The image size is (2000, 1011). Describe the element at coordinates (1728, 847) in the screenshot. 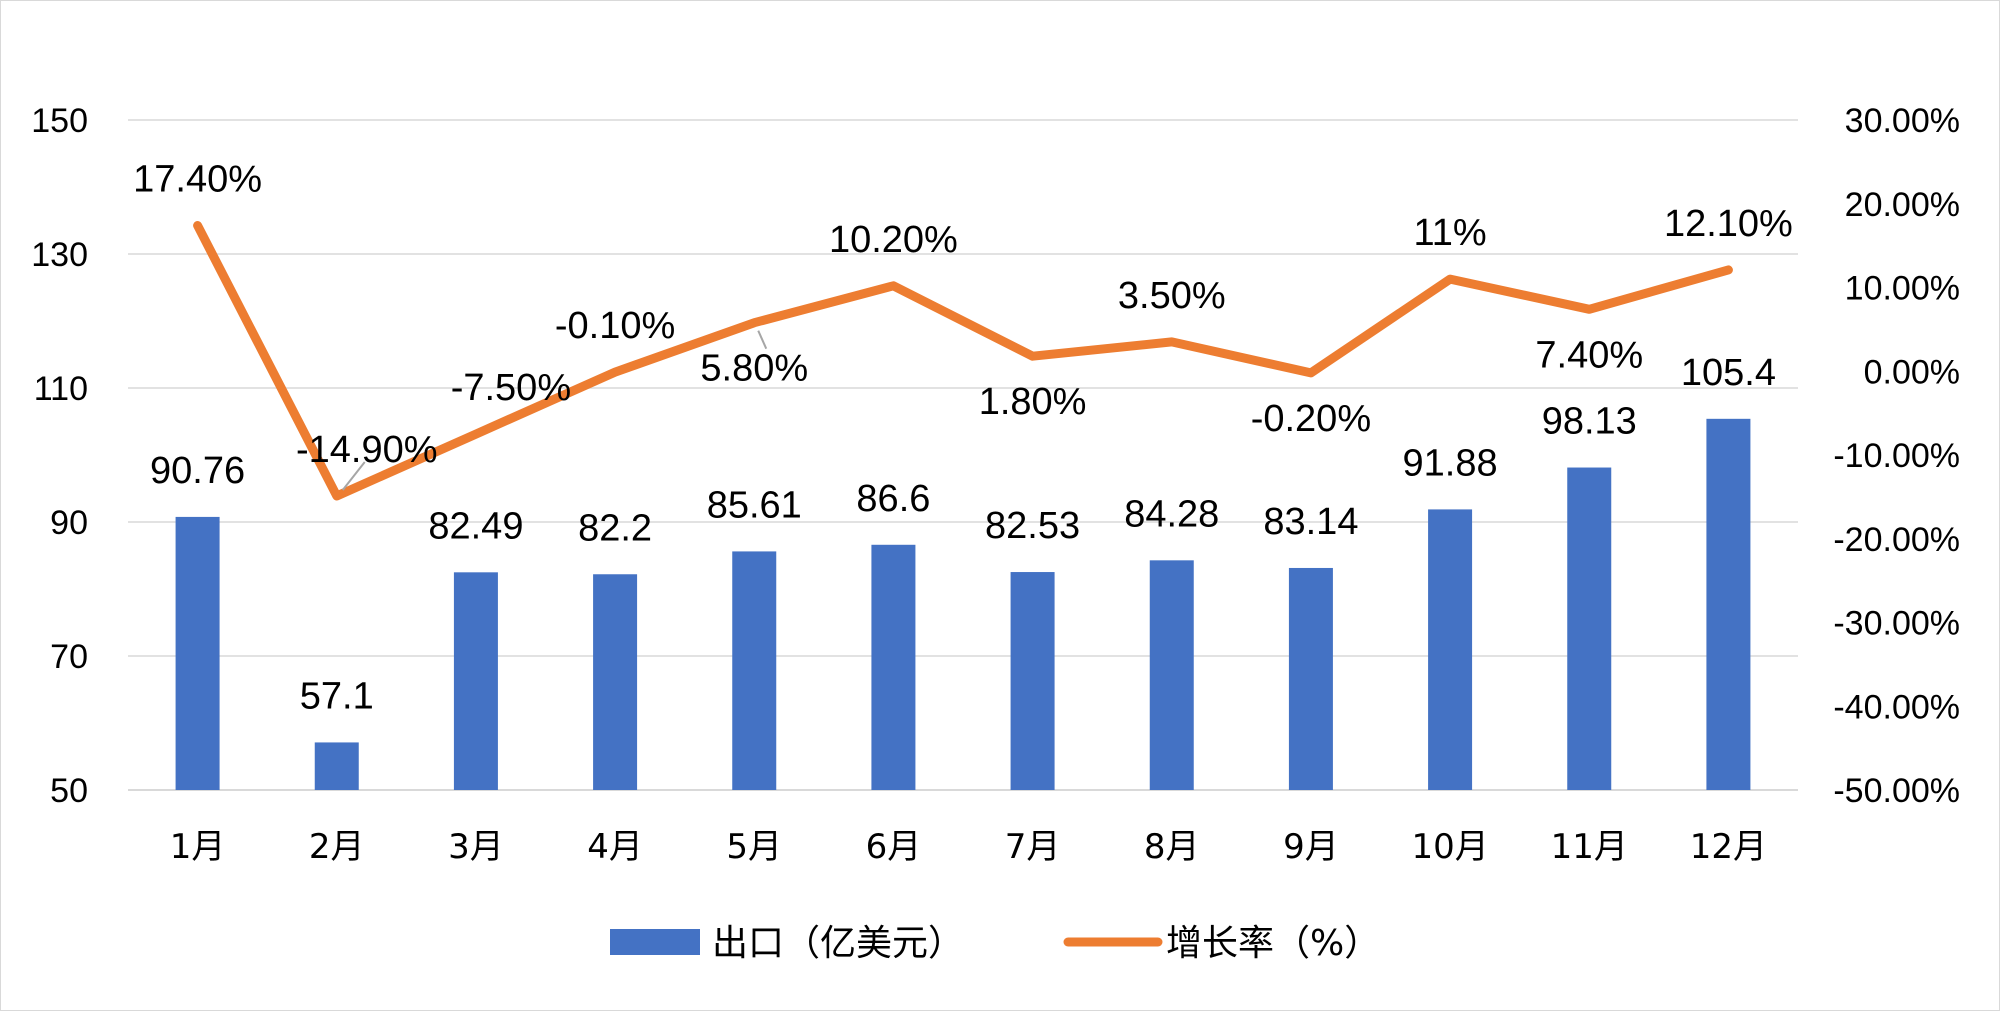

I see `x-category-label: 12月` at that location.